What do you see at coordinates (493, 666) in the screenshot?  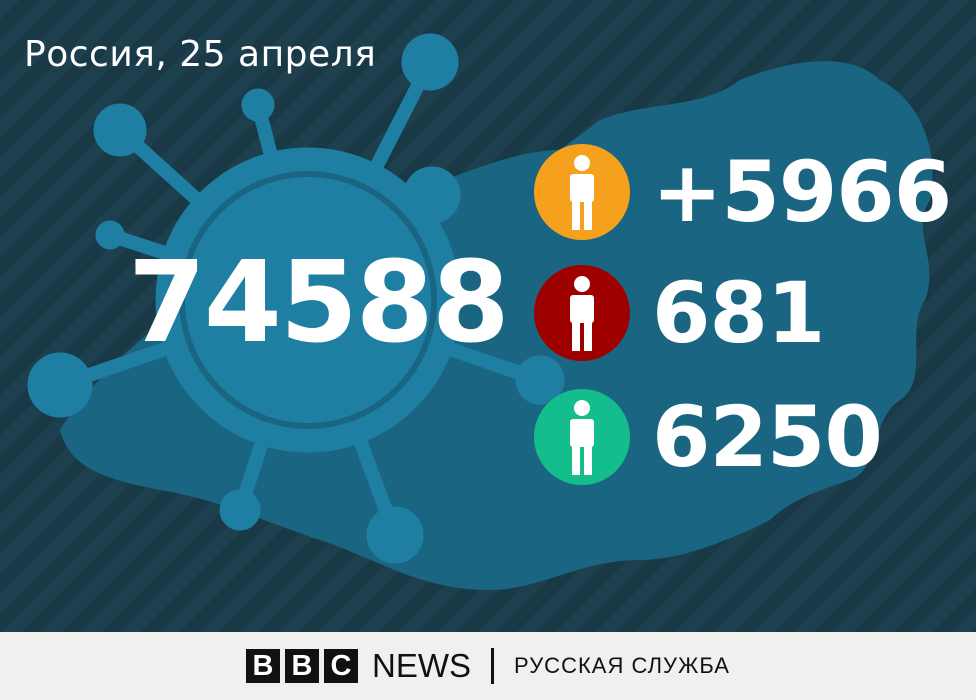 I see `divider` at bounding box center [493, 666].